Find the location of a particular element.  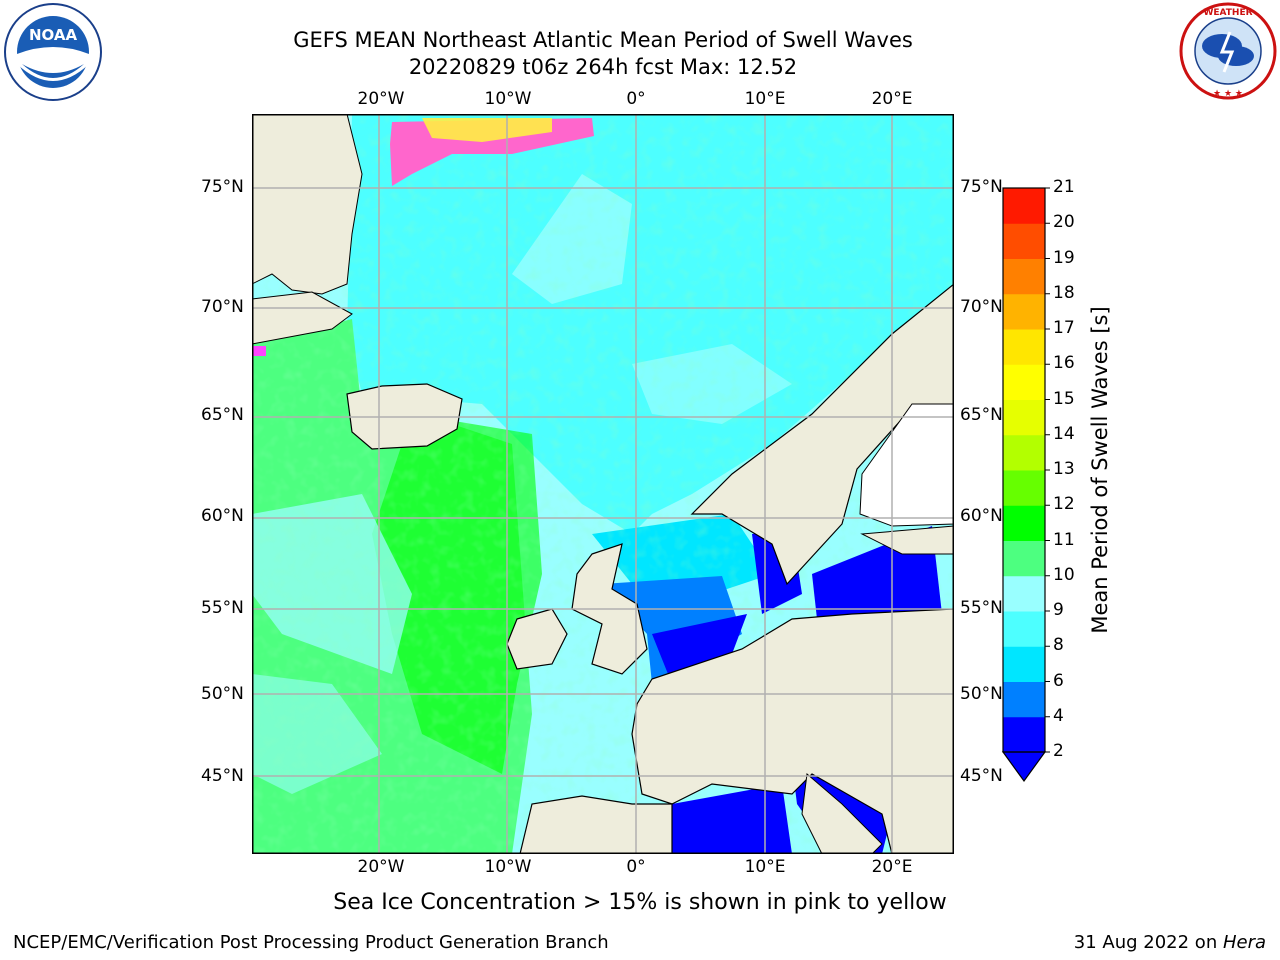

lon-label-top-20w: 20°W is located at coordinates (381, 99).